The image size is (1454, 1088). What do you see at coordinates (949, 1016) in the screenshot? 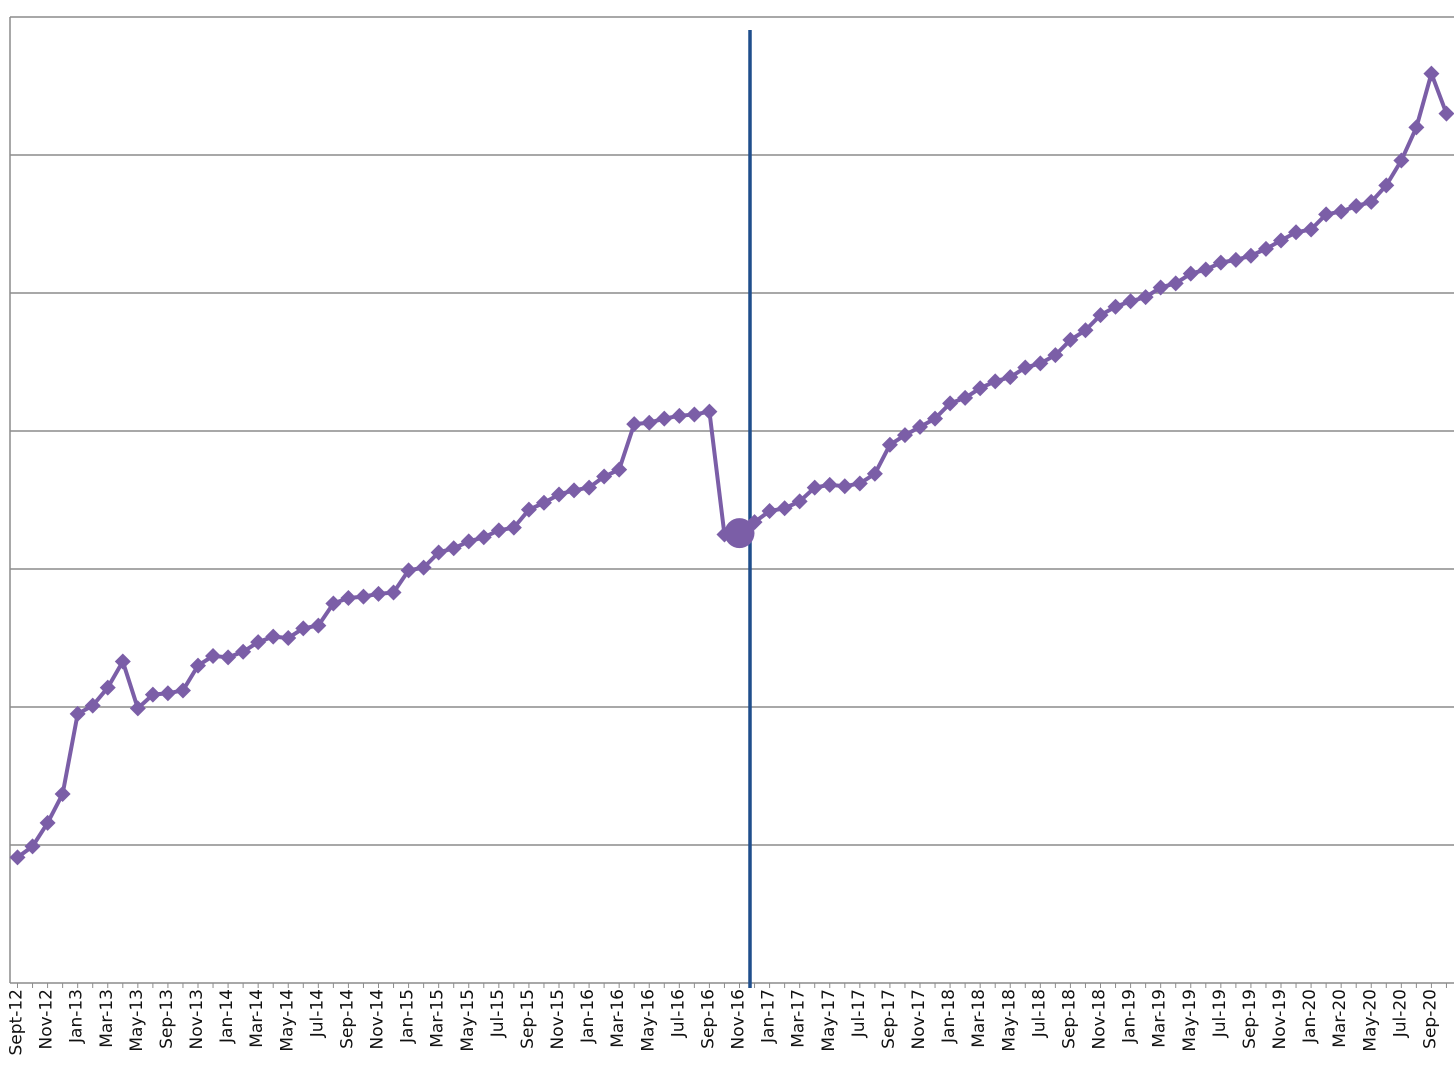
I see `x-tick-label: Jan-18` at bounding box center [949, 1016].